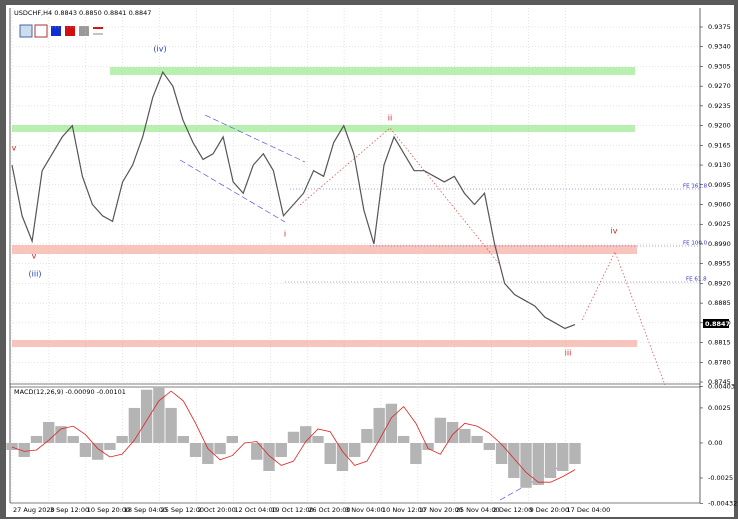 The height and width of the screenshot is (523, 738). I want to click on x-tick-label: 26 Oct 20:00, so click(329, 510).